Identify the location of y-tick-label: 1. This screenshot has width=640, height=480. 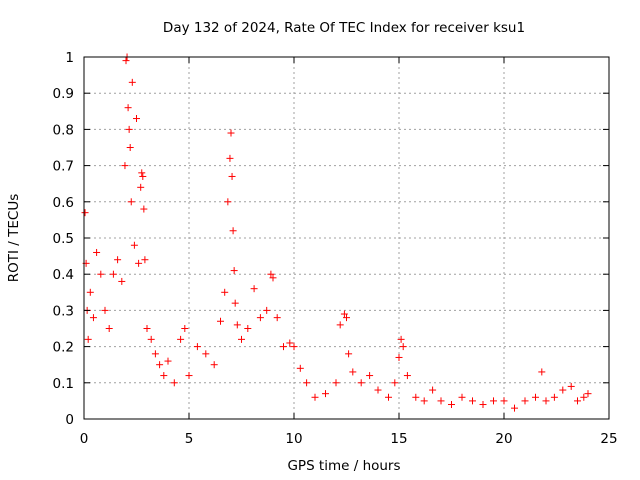
(69, 58).